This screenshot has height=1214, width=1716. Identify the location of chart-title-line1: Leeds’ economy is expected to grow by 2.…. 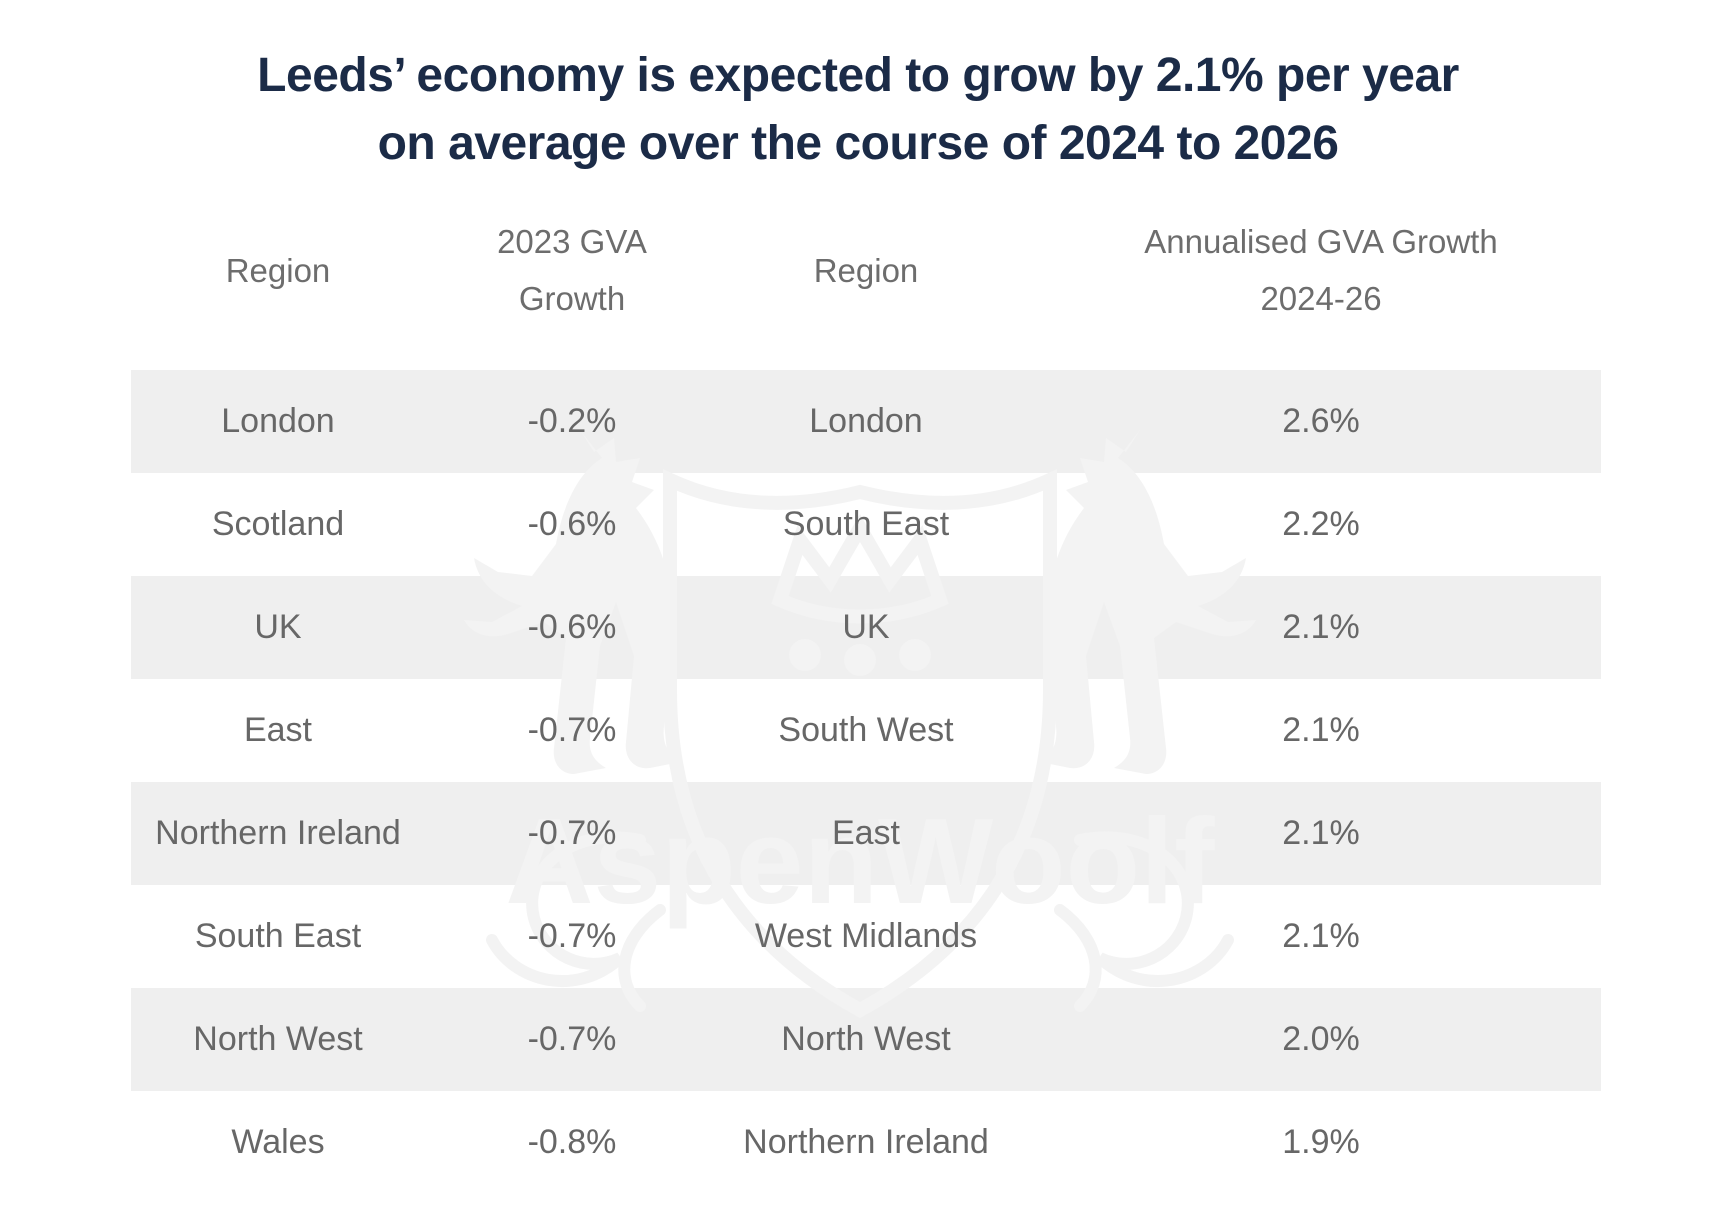
(858, 75).